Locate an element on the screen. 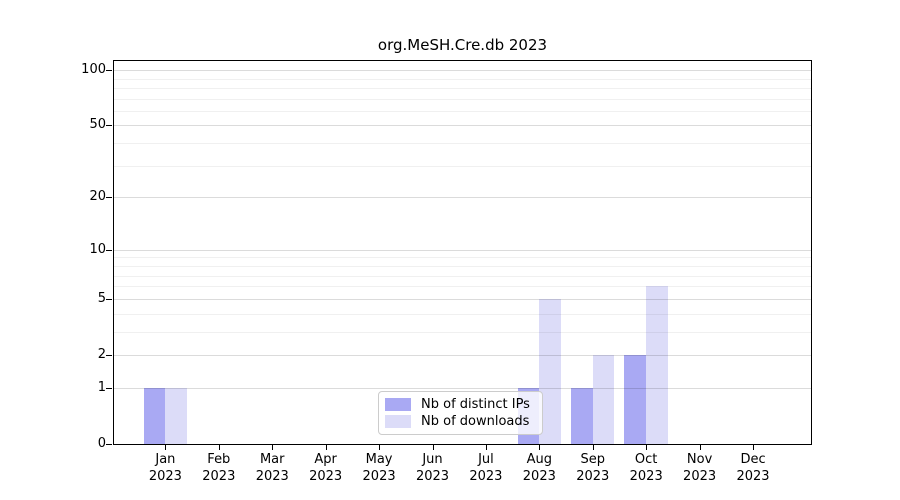 The image size is (900, 500). month-label: Jun is located at coordinates (432, 459).